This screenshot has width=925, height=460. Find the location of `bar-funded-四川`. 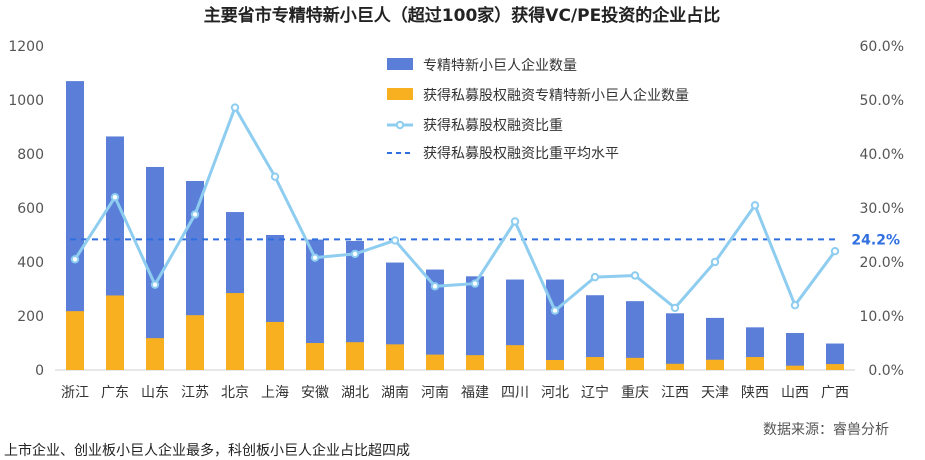

bar-funded-四川 is located at coordinates (515, 357).